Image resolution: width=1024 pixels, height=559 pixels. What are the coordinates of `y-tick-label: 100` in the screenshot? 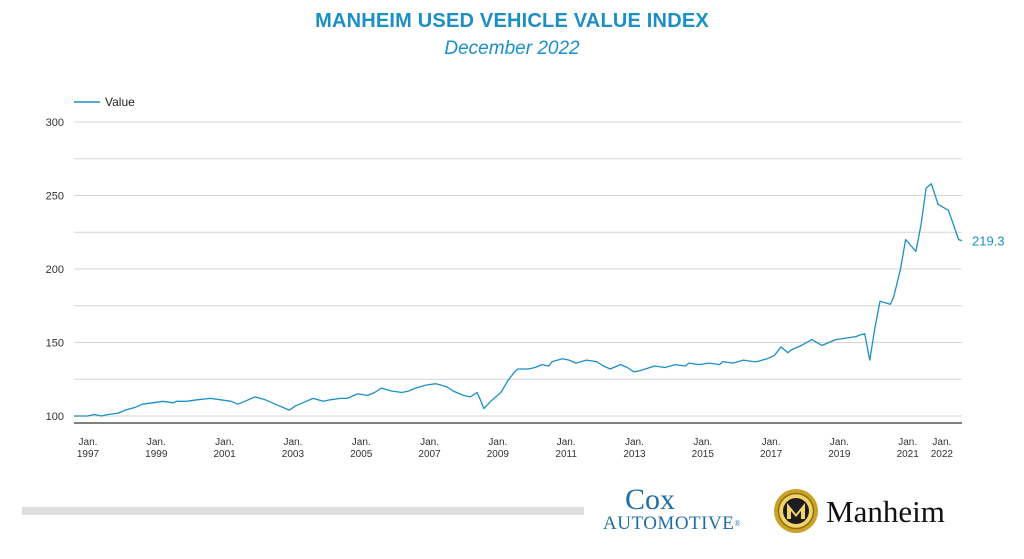 It's located at (55, 417).